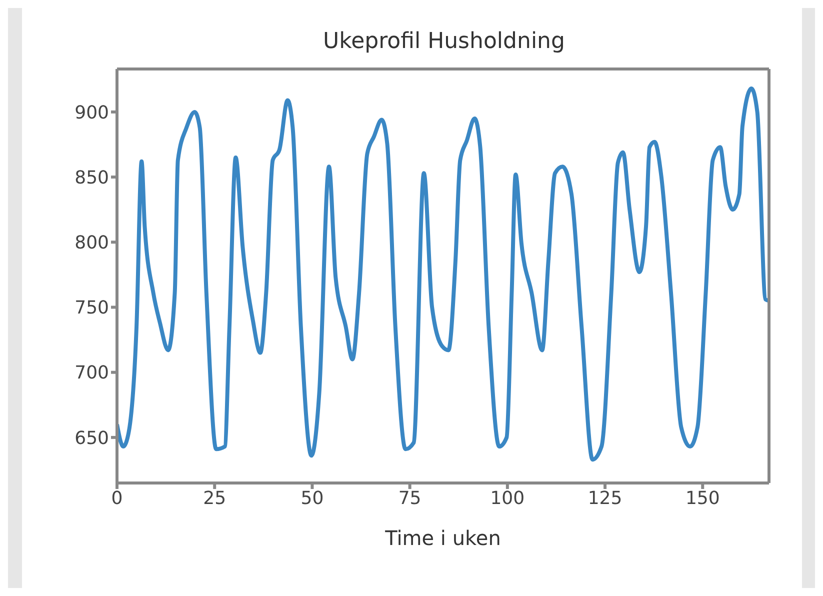 This screenshot has height=596, width=823. What do you see at coordinates (214, 498) in the screenshot?
I see `x-tick-label: 25` at bounding box center [214, 498].